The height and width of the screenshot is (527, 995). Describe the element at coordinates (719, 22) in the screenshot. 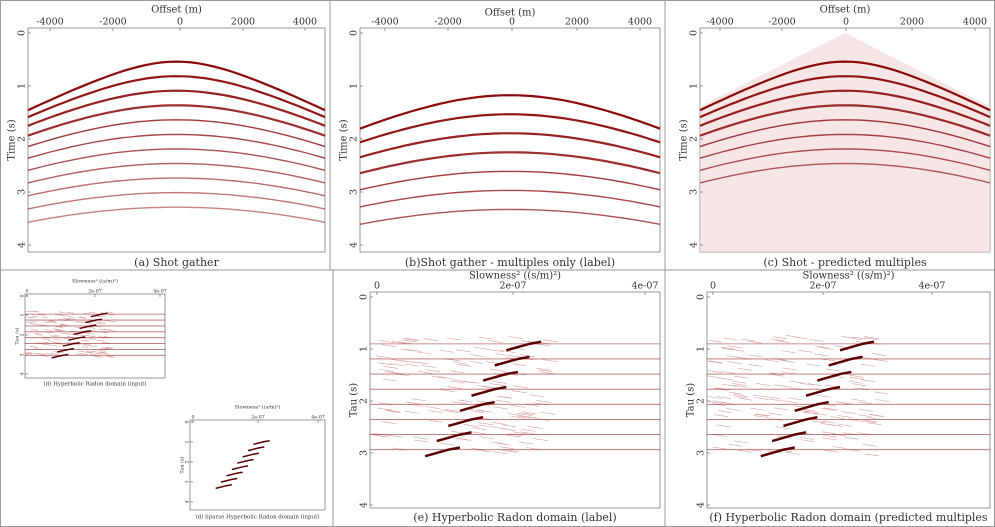

I see `x-tick-label: -4000` at that location.